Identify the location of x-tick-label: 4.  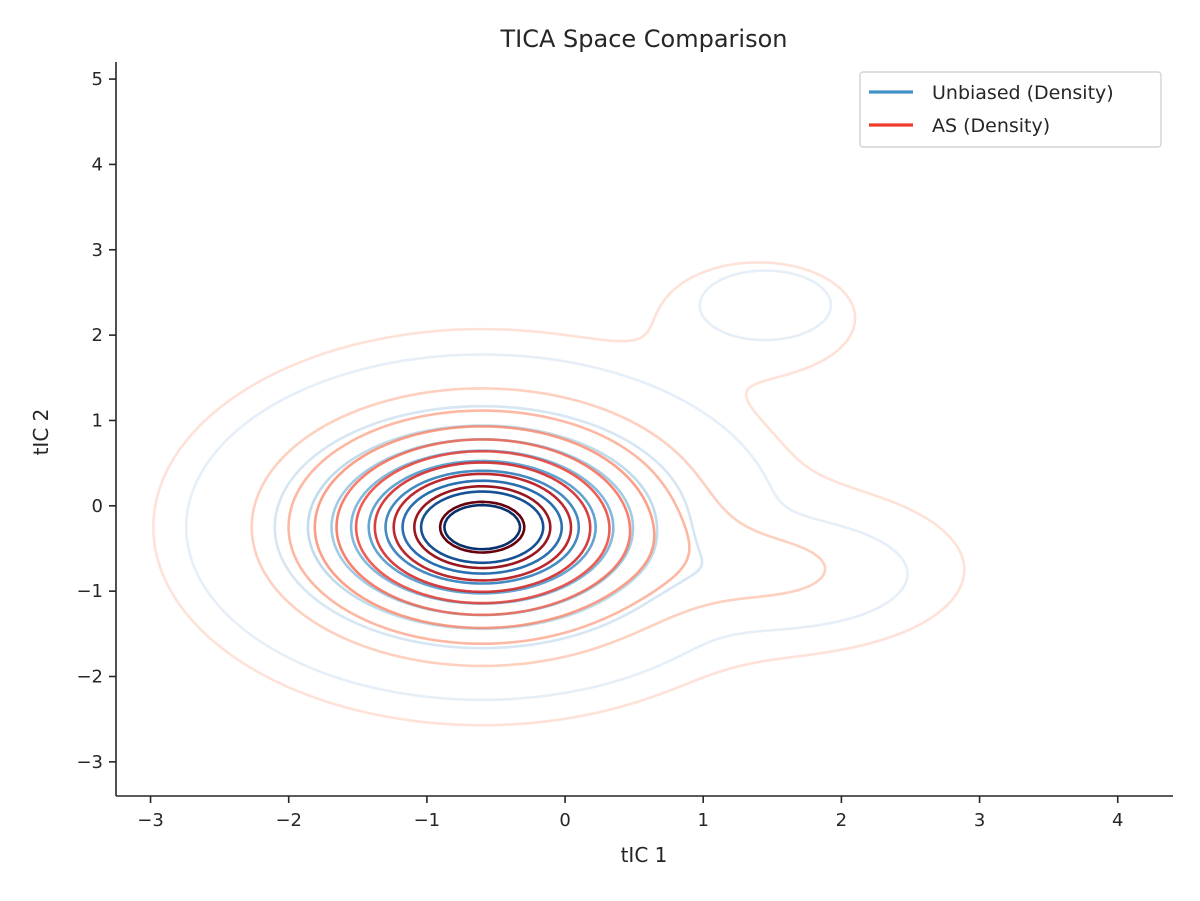
(1117, 820).